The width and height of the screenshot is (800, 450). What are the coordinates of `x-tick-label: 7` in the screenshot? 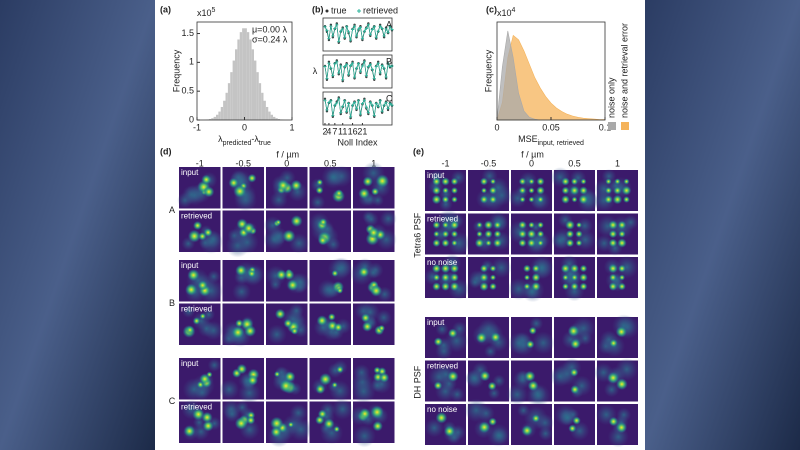 It's located at (334, 131).